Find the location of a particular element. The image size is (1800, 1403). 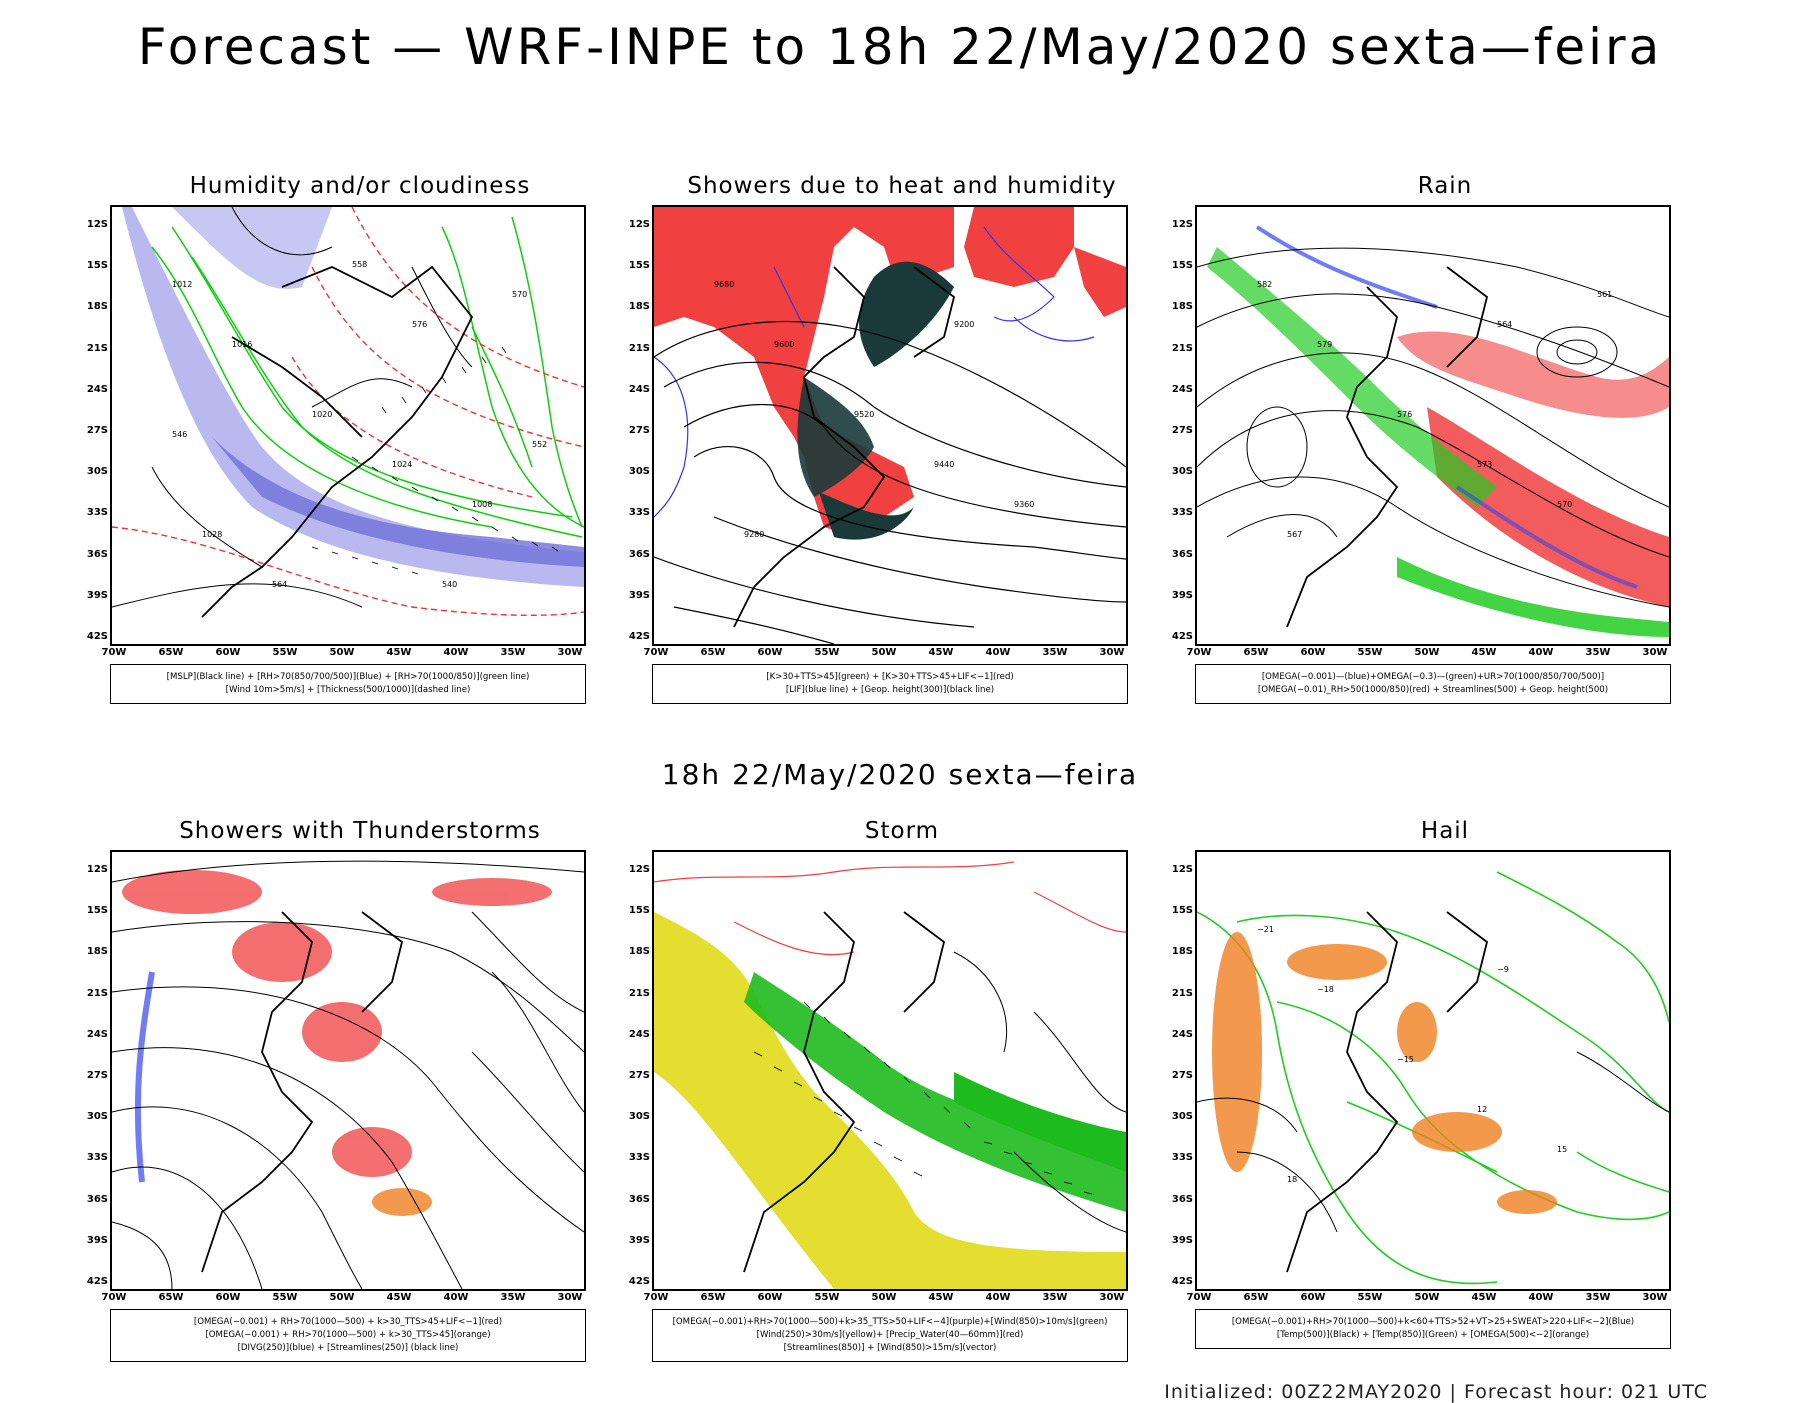

contour-label: 546 is located at coordinates (179, 434).